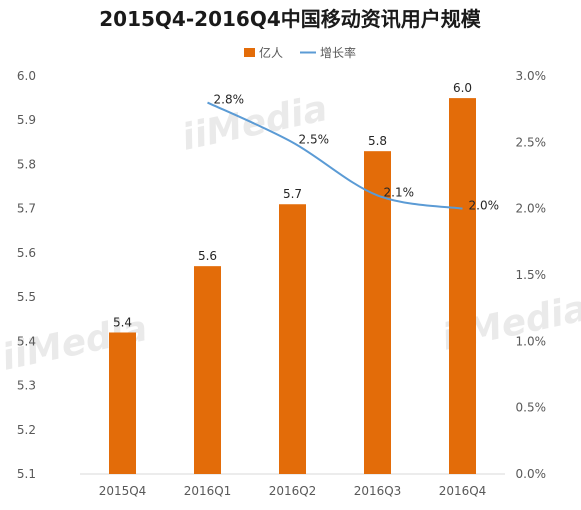 The width and height of the screenshot is (581, 510). Describe the element at coordinates (207, 256) in the screenshot. I see `bar-data-label: 5.6` at that location.